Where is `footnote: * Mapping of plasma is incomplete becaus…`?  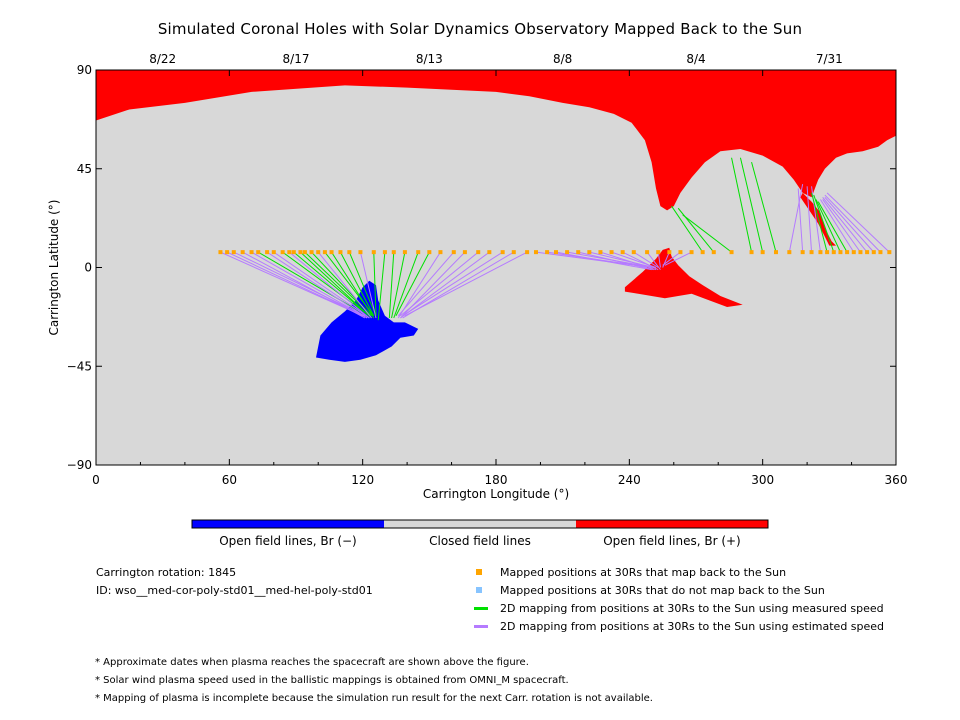 footnote: * Mapping of plasma is incomplete becaus… is located at coordinates (374, 698).